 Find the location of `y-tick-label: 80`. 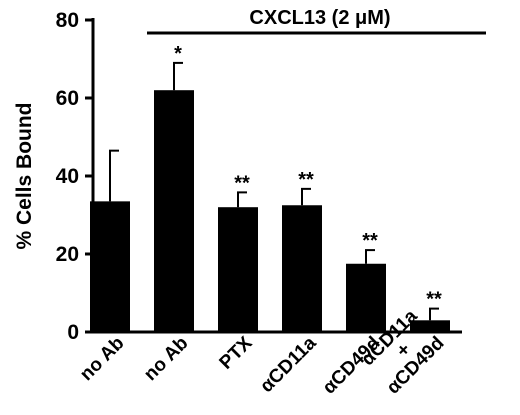

y-tick-label: 80 is located at coordinates (67, 20).